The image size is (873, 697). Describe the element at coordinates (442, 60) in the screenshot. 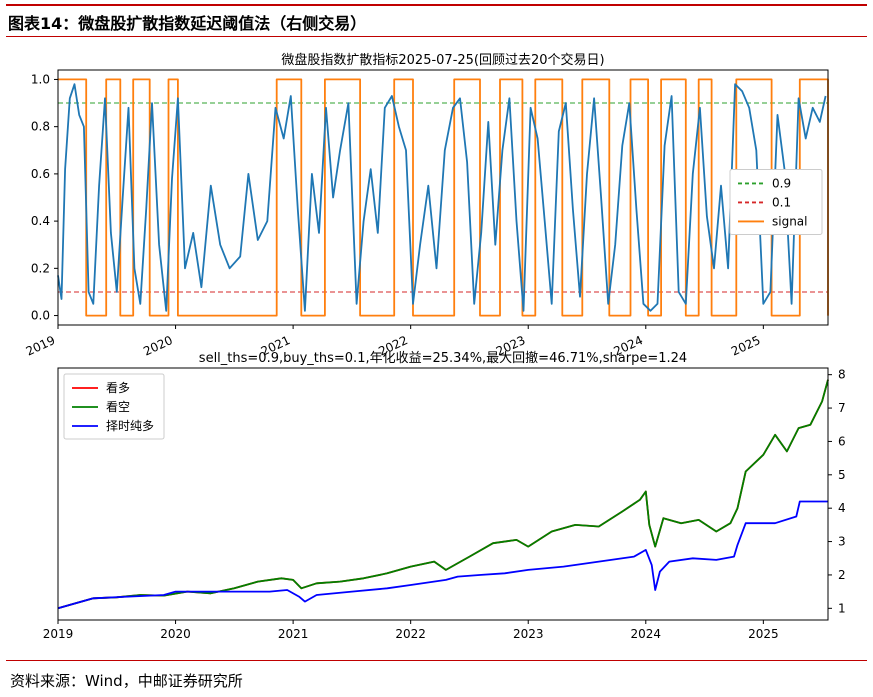

I see `chart-title-0: 微盘股指数扩散指标2025-07-25(回顾过去20个交易日)` at that location.